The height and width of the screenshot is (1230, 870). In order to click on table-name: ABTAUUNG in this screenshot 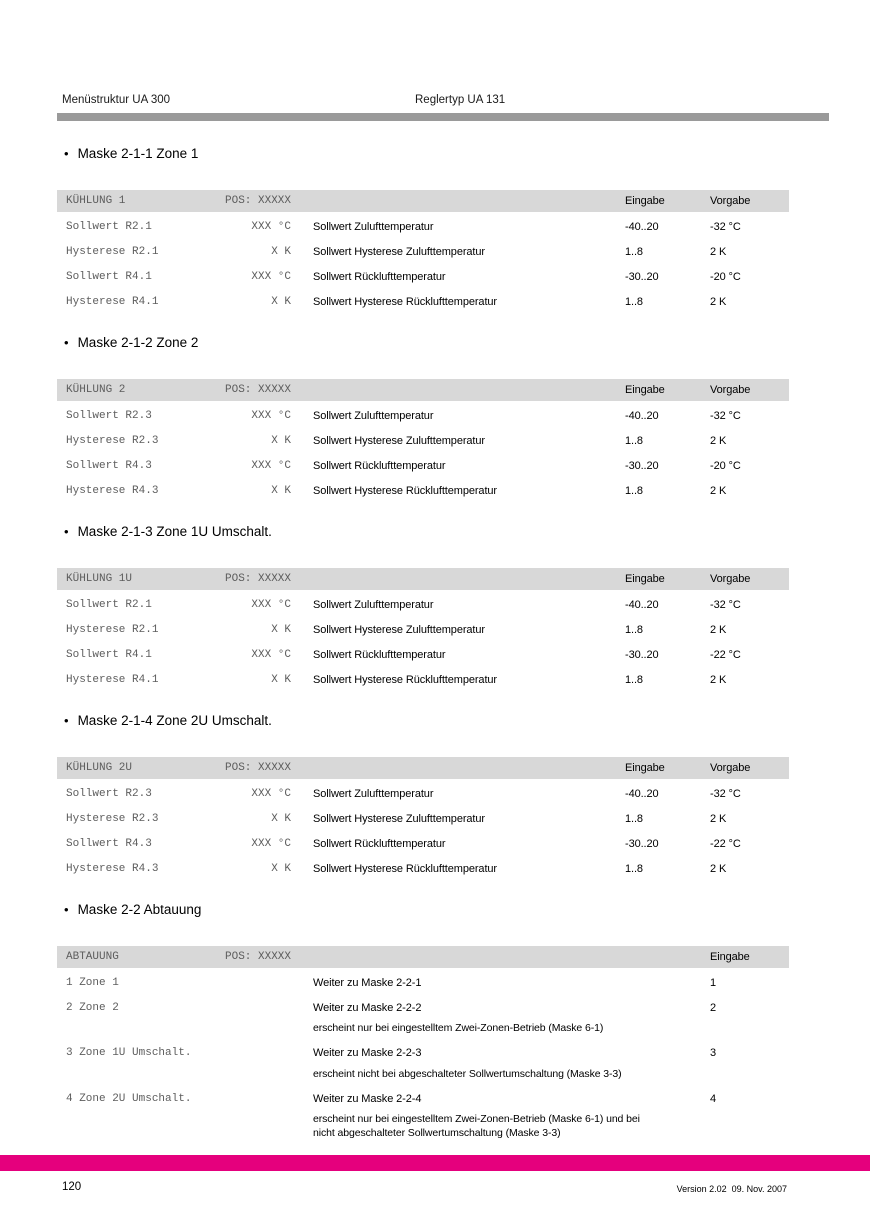, I will do `click(92, 957)`.